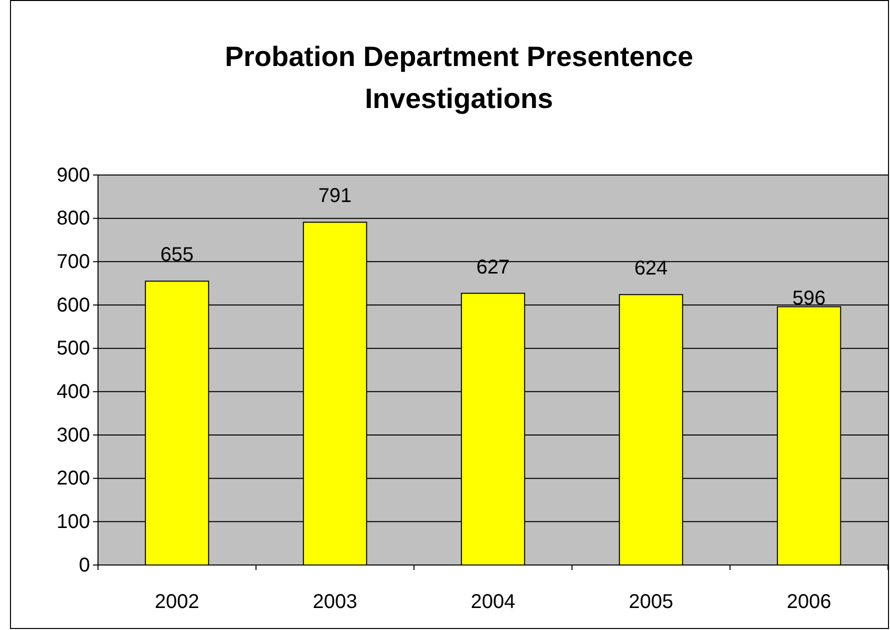  What do you see at coordinates (73, 349) in the screenshot?
I see `y-tick-label: 500` at bounding box center [73, 349].